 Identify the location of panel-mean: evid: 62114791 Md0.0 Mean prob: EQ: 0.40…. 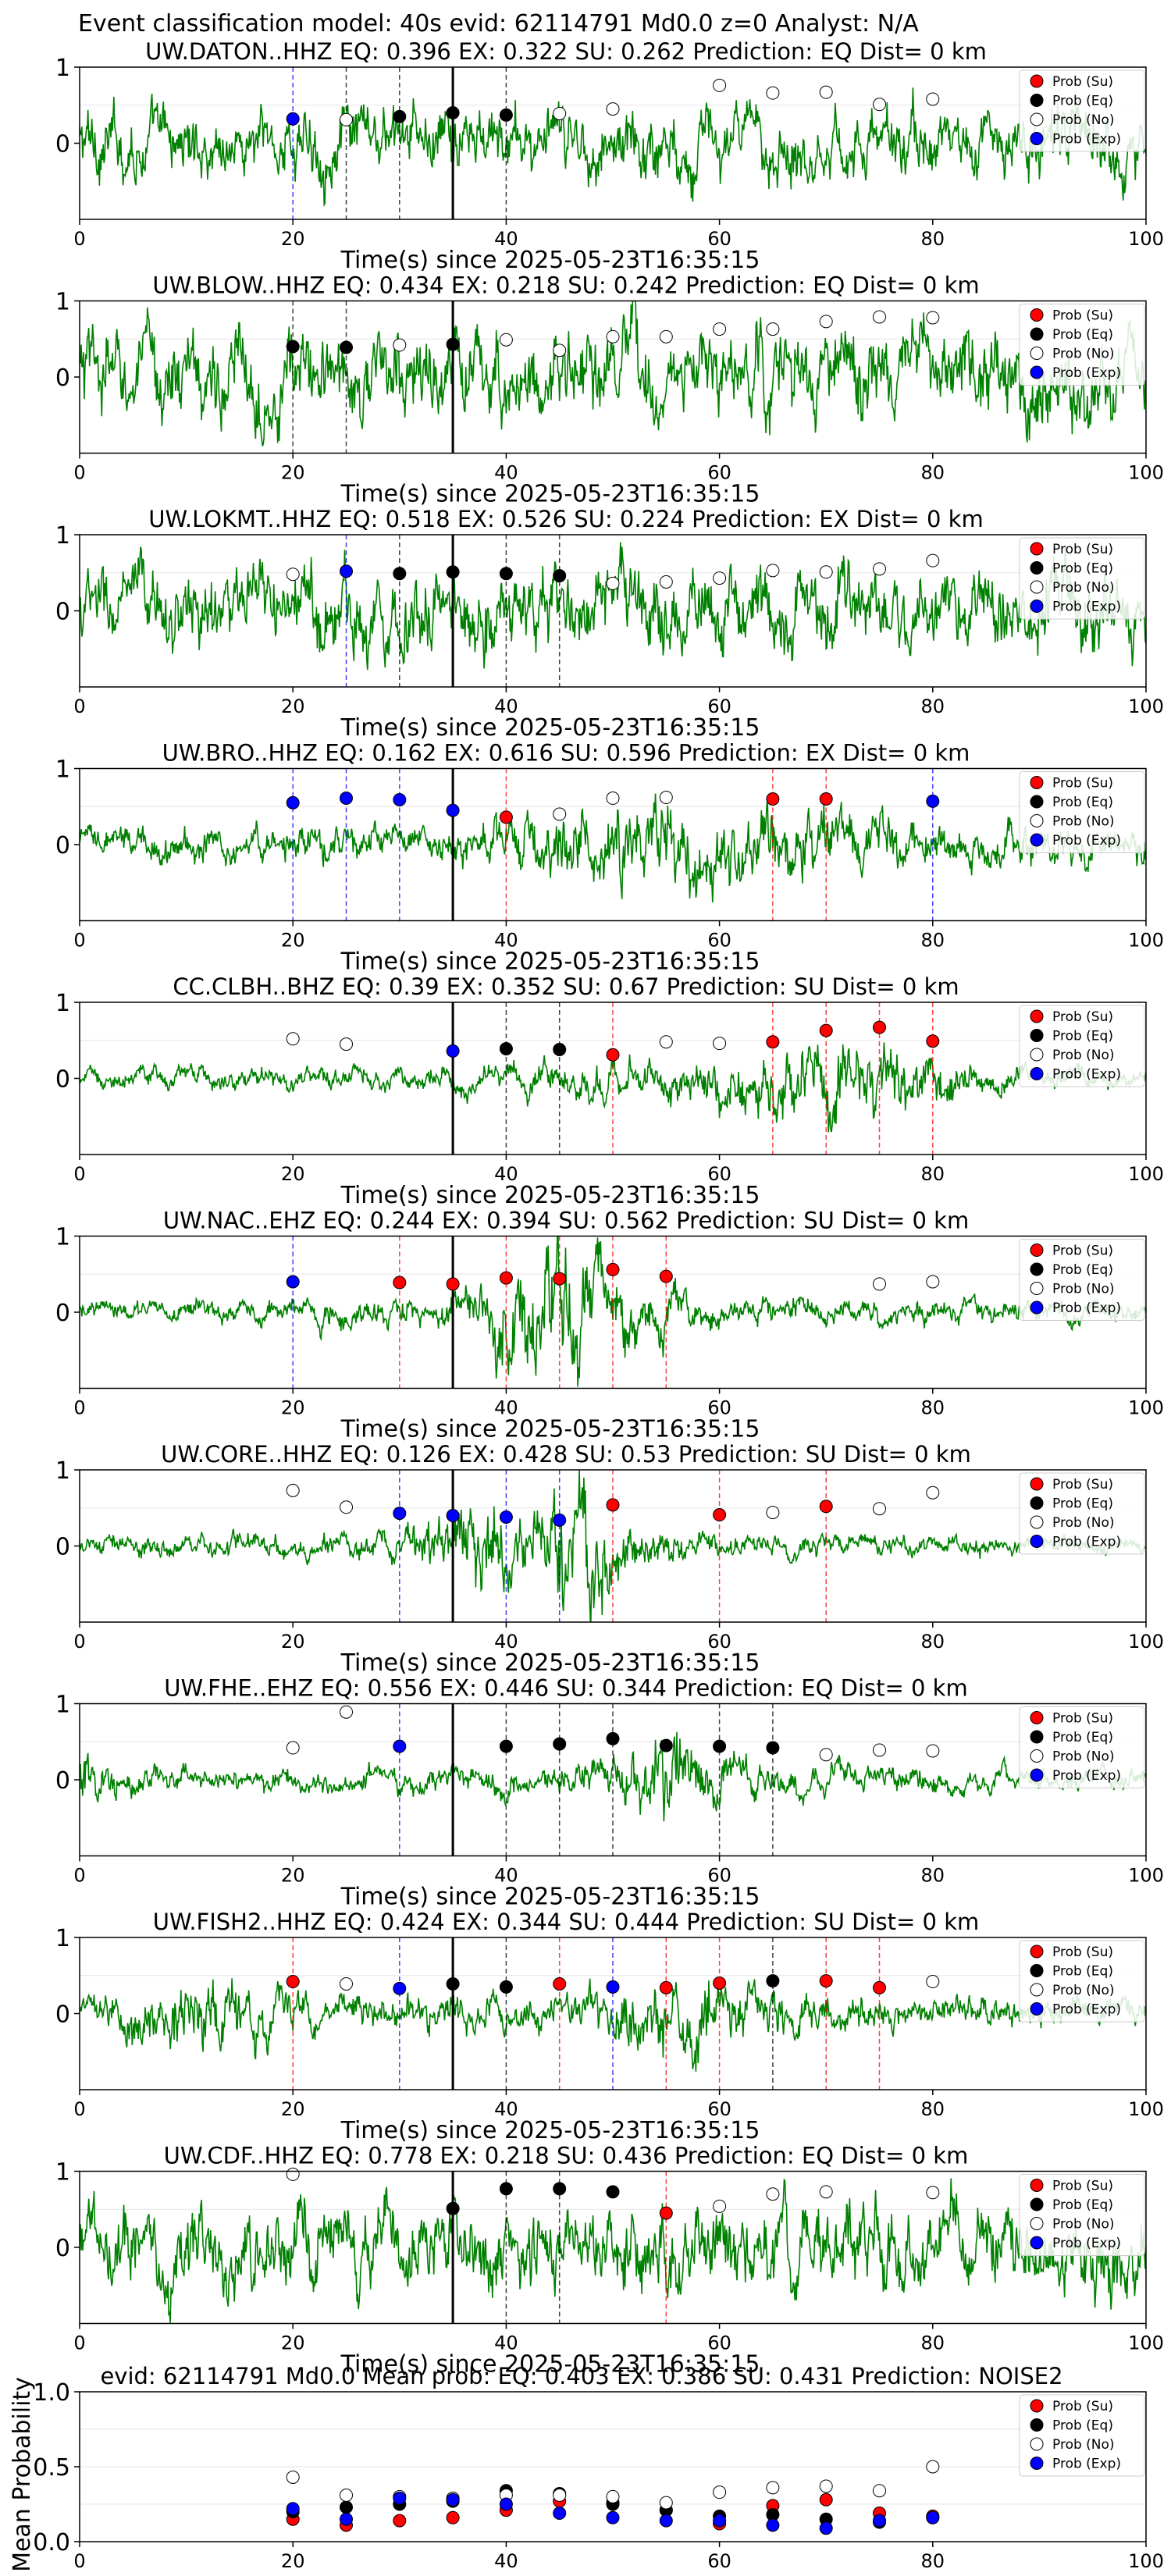
(586, 2467).